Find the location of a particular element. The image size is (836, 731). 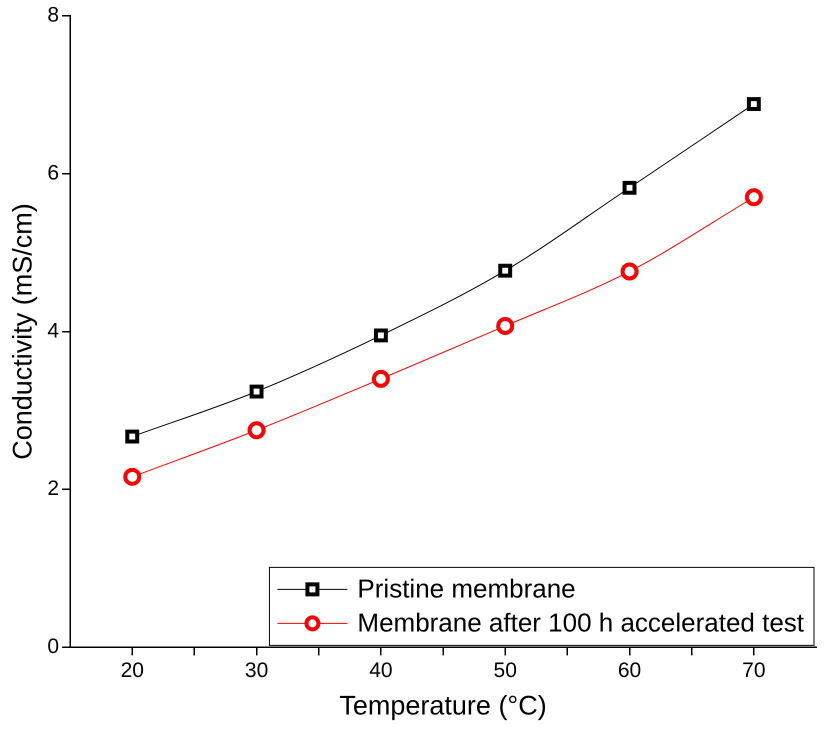

y-tick-label: 4 is located at coordinates (53, 330).